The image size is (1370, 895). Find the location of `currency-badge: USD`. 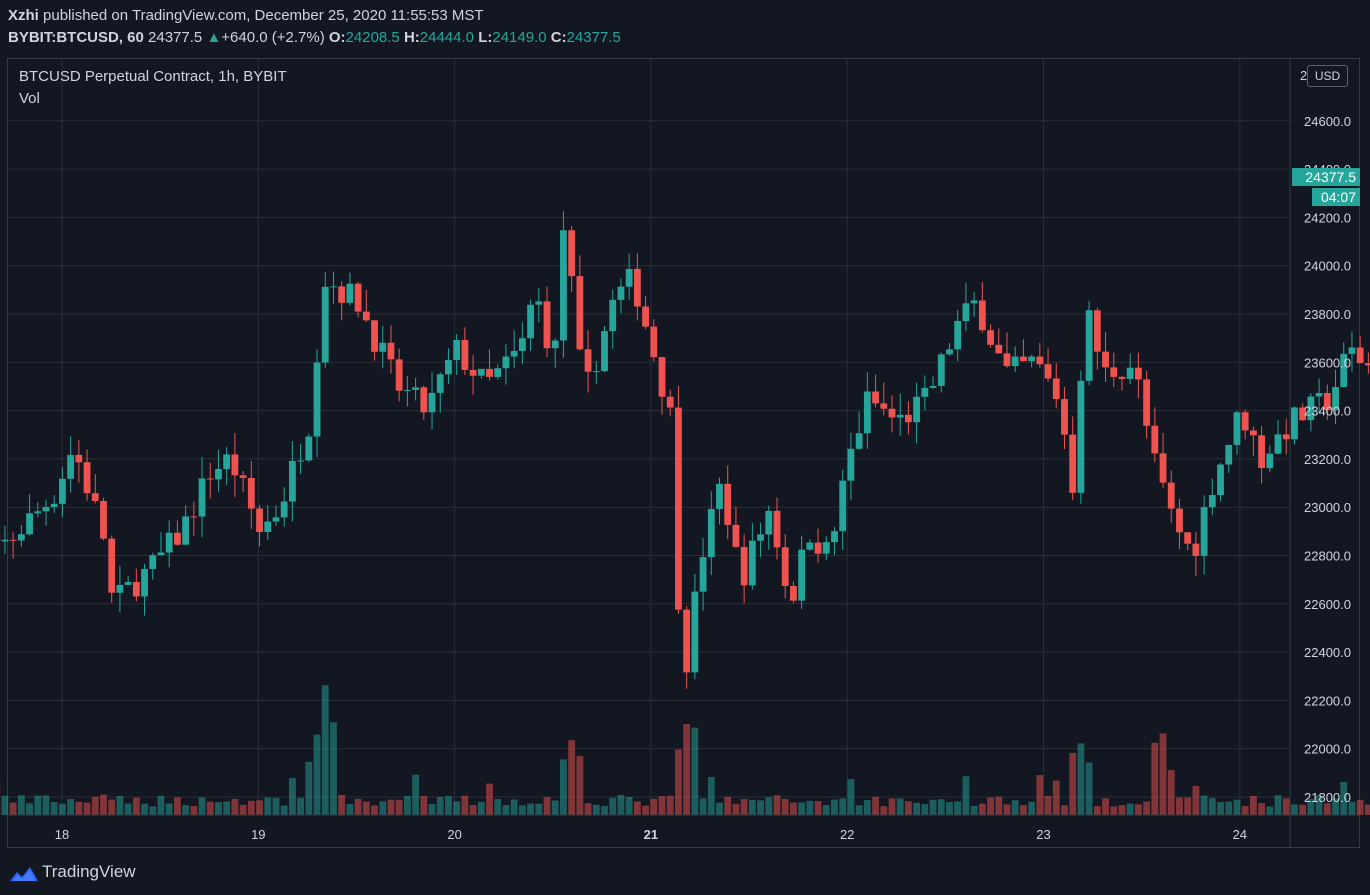

currency-badge: USD is located at coordinates (1327, 76).